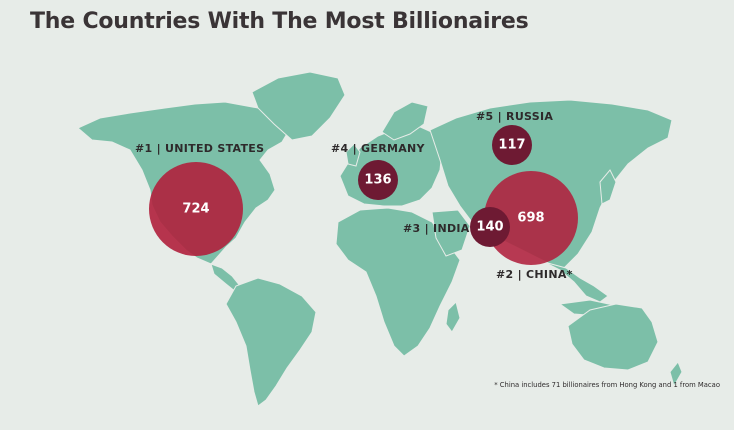 The width and height of the screenshot is (734, 430). What do you see at coordinates (378, 148) in the screenshot?
I see `label-germany: #4 | GERMANY` at bounding box center [378, 148].